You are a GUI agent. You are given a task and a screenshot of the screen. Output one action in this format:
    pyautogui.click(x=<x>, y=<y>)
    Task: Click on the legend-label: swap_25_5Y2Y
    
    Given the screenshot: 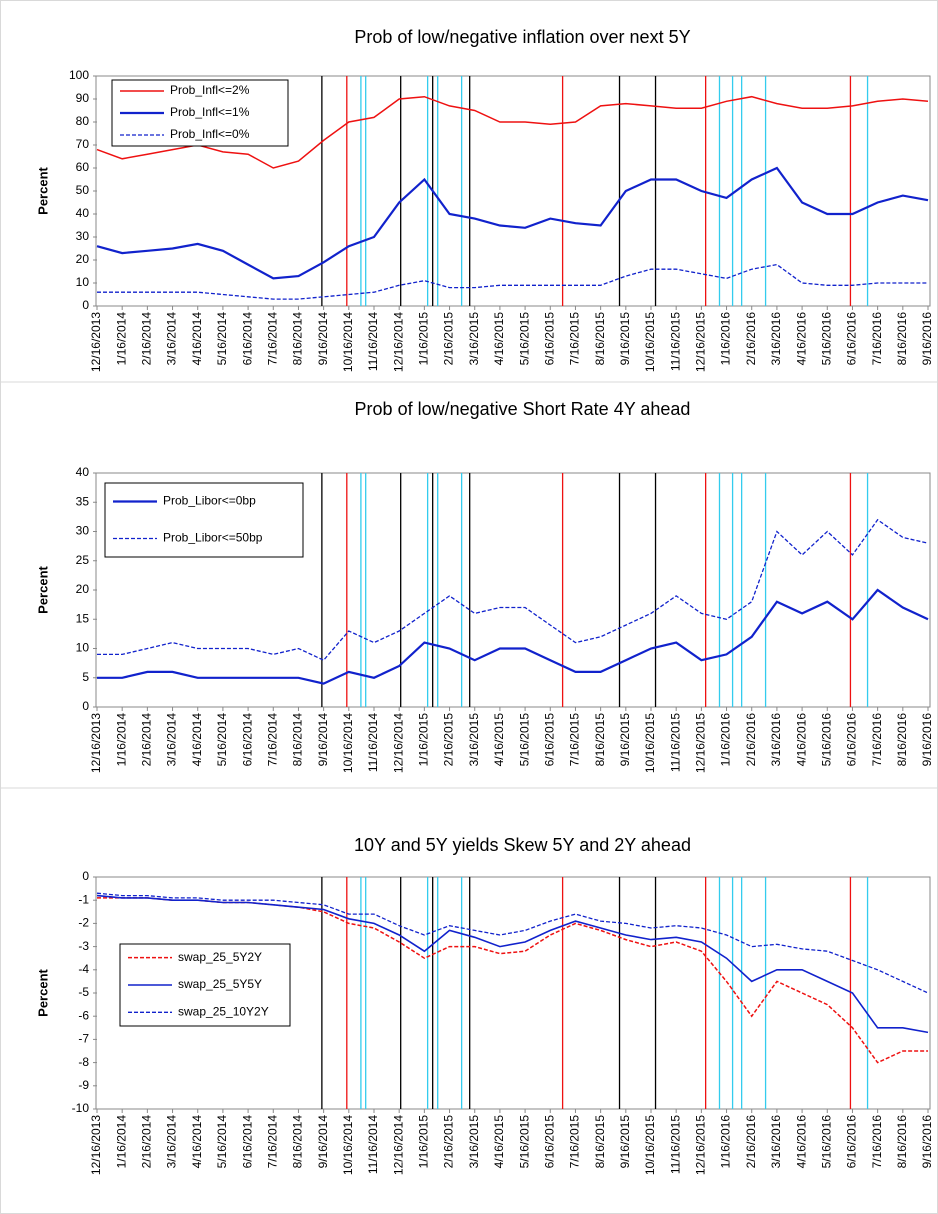 What is the action you would take?
    pyautogui.click(x=220, y=957)
    